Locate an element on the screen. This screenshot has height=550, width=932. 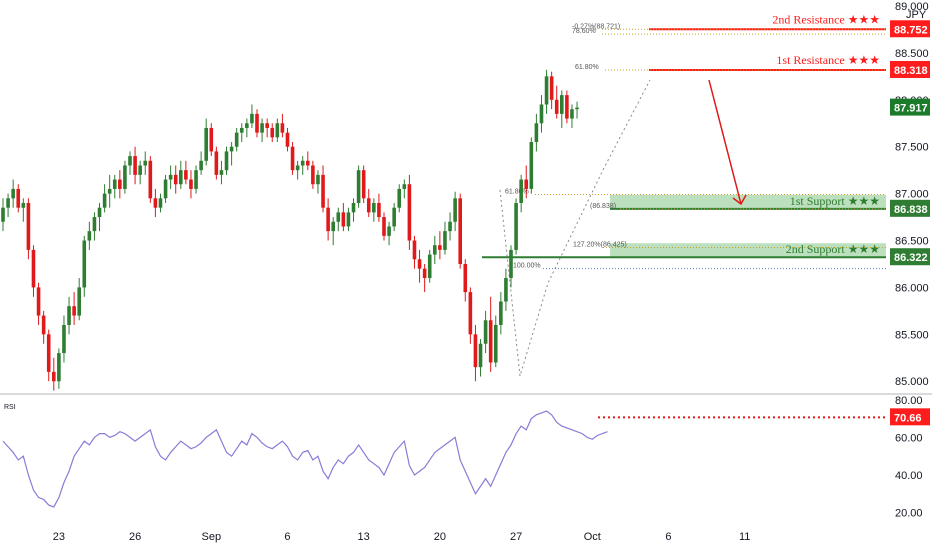
price-badge-label: 88.318 is located at coordinates (911, 71).